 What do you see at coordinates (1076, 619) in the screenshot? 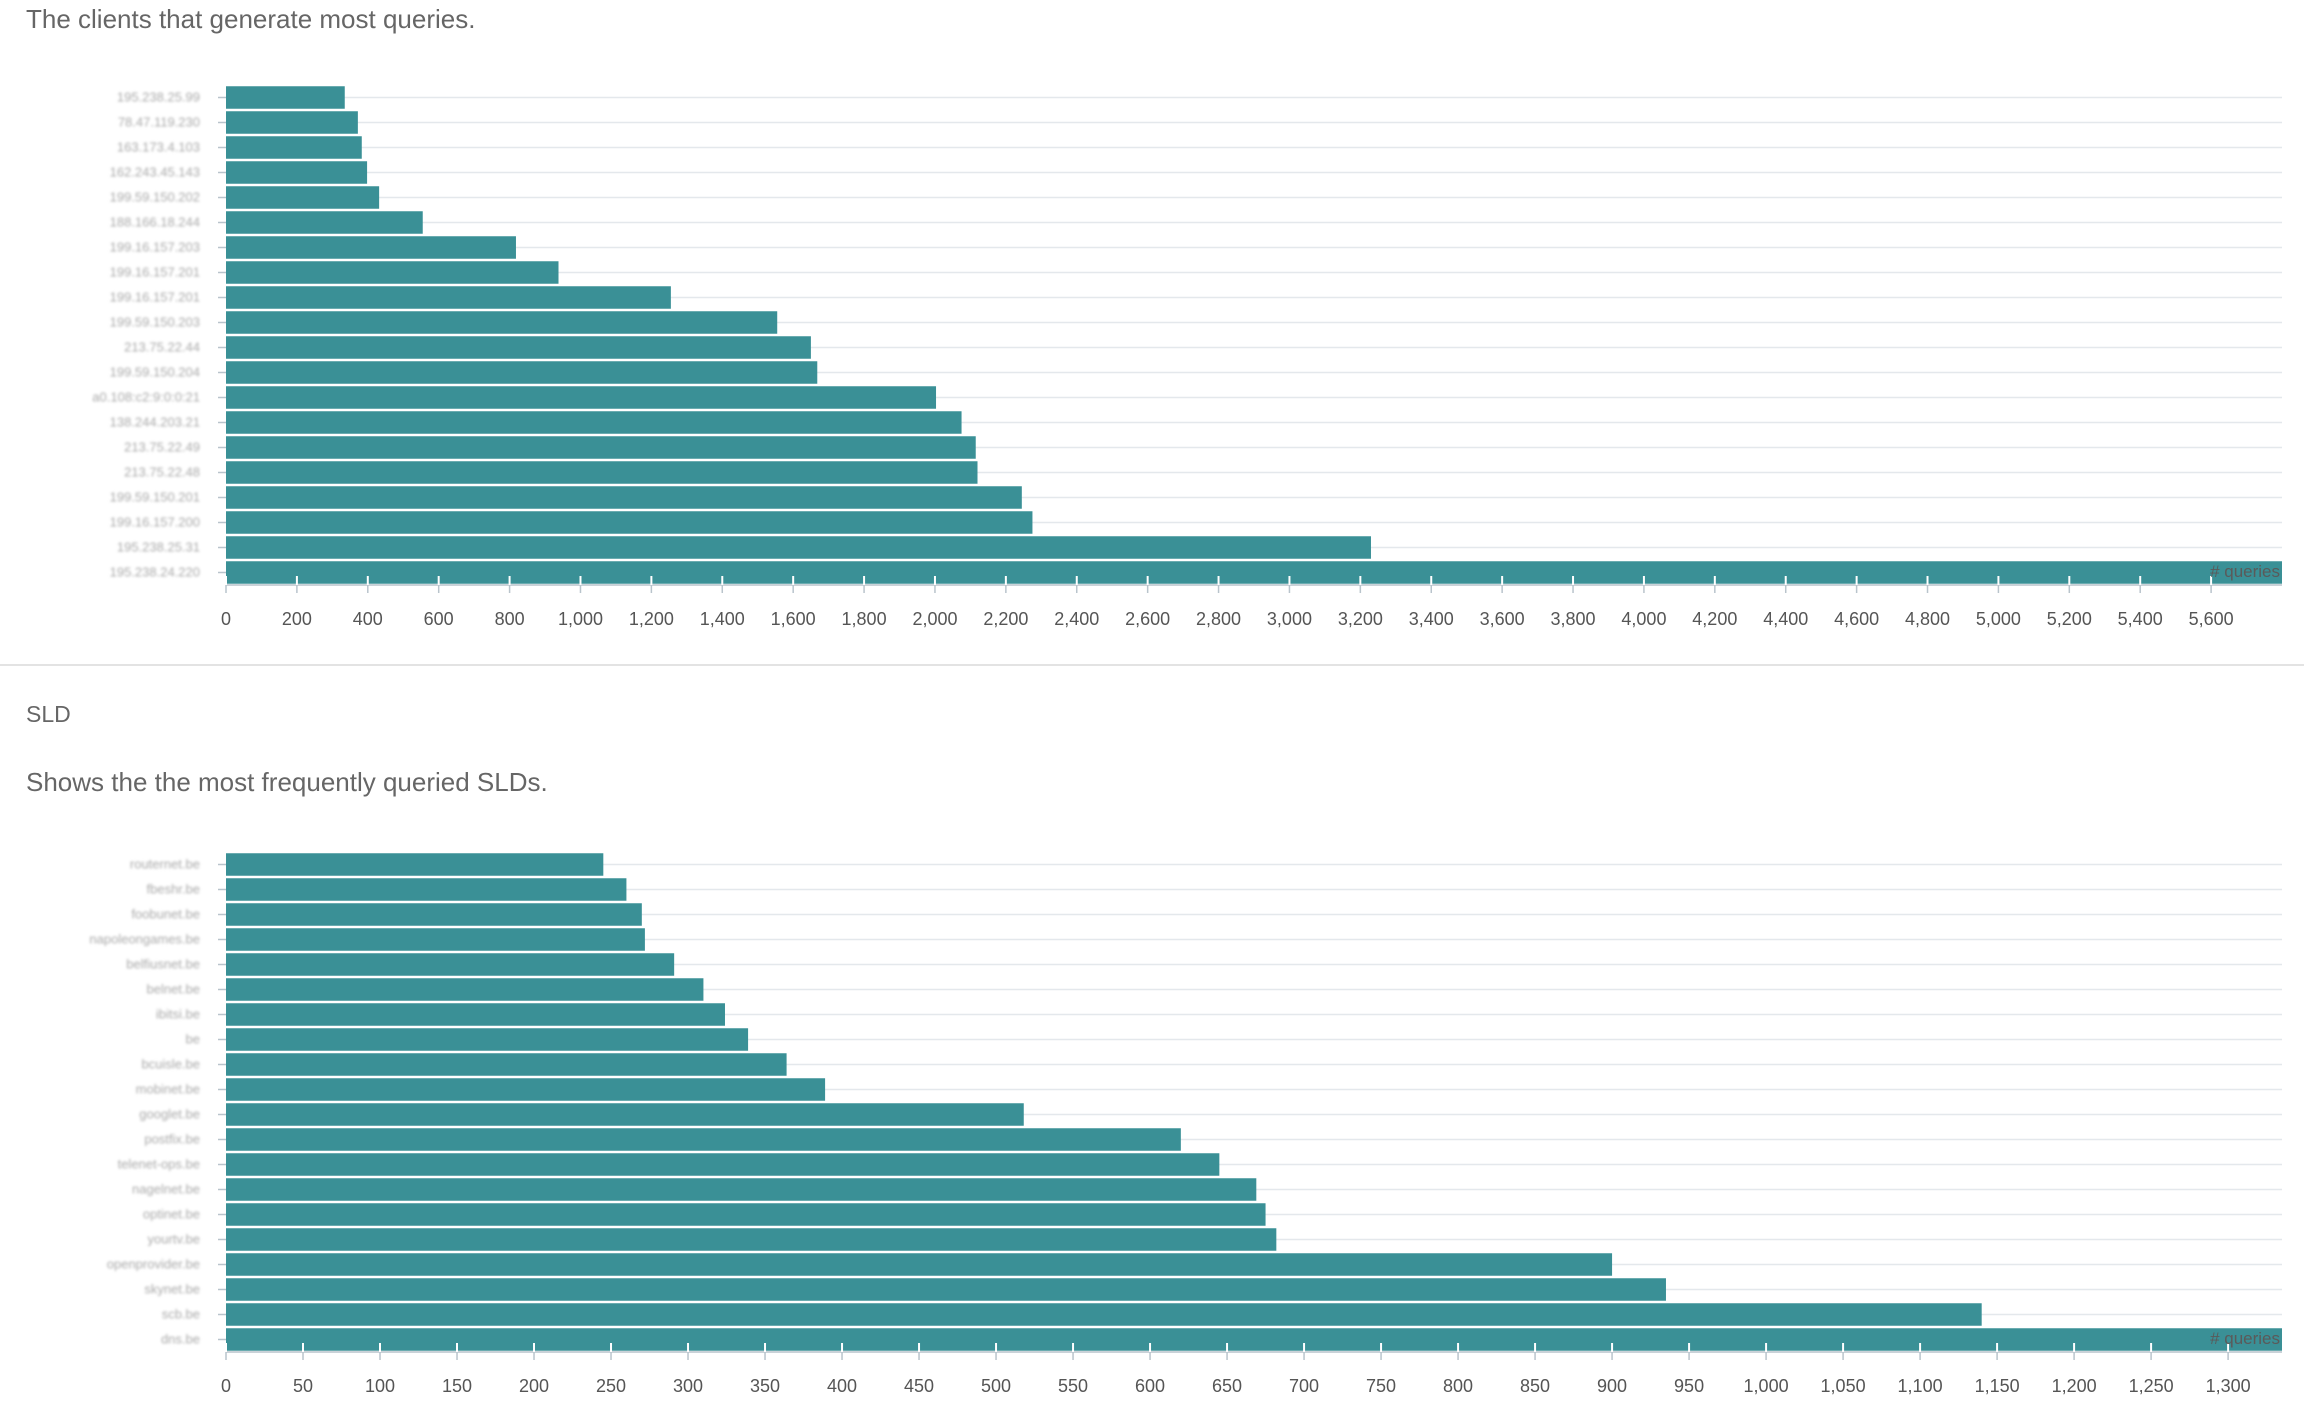
I see `clients-x-tick-label: 2,400` at bounding box center [1076, 619].